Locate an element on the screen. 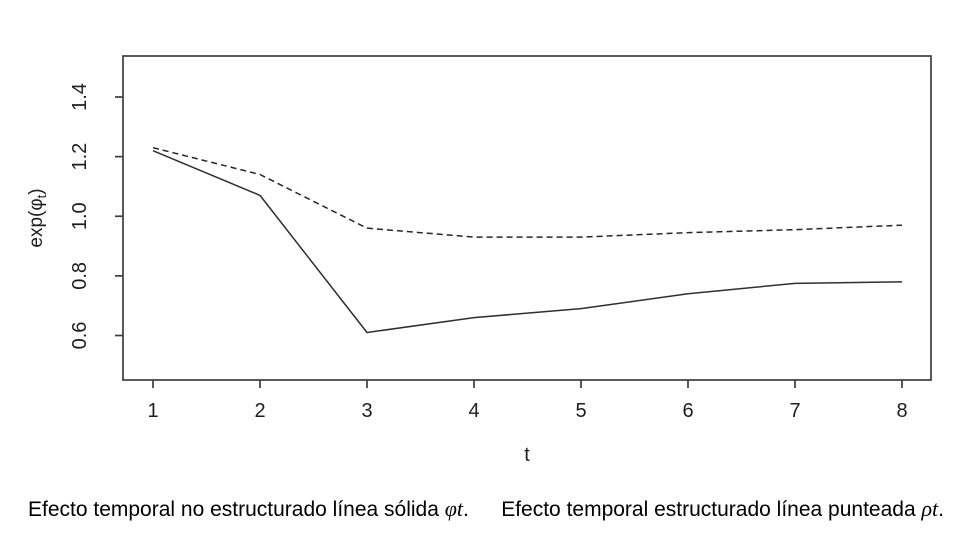  caption-left-math: φt is located at coordinates (454, 508).